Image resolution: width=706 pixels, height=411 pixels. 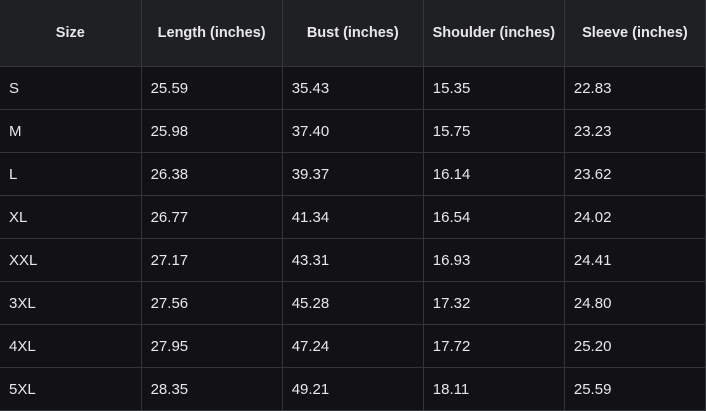 I want to click on measurement-cell: 27.56, so click(x=211, y=303).